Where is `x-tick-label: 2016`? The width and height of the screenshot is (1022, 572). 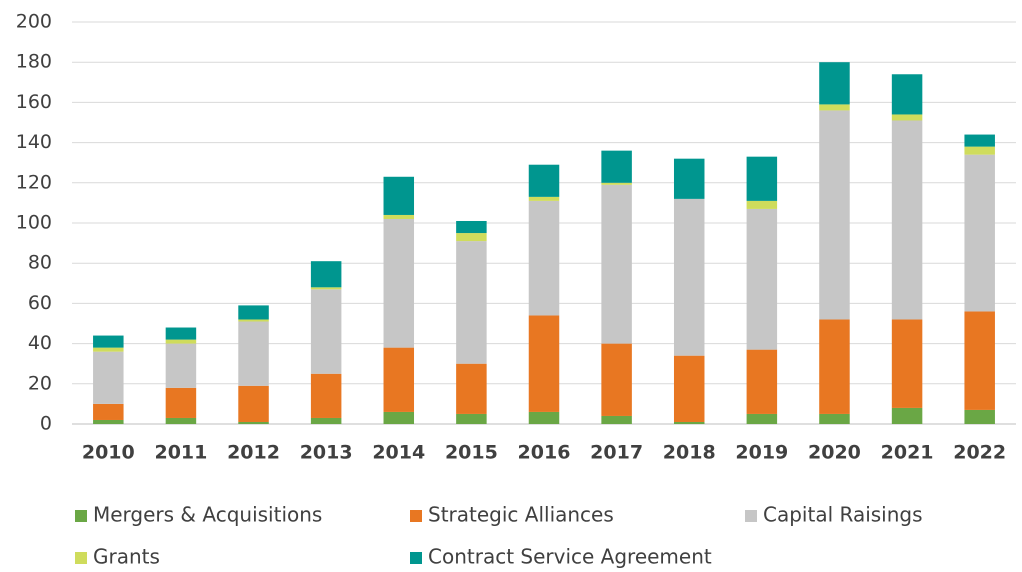 x-tick-label: 2016 is located at coordinates (544, 453).